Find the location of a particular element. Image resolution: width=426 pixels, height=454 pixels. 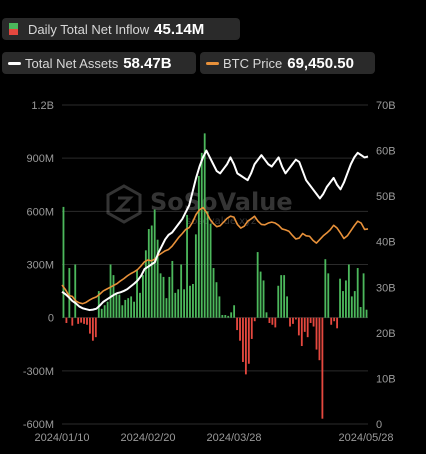

legend-btc-price: BTC Price 69,450.50 is located at coordinates (287, 63).